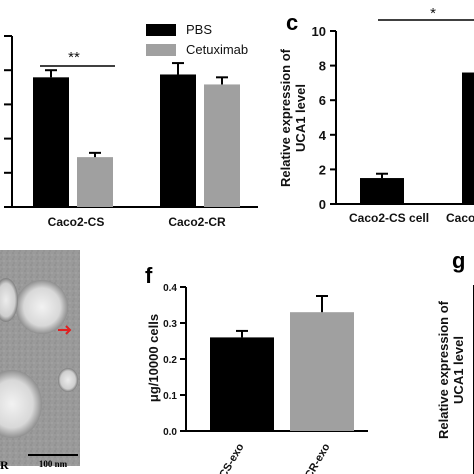  What do you see at coordinates (161, 50) in the screenshot?
I see `legend-swatch-cetuximab` at bounding box center [161, 50].